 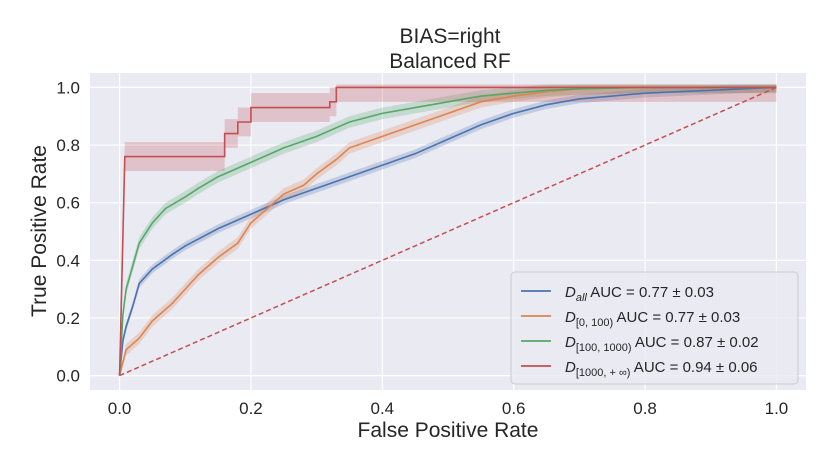 What do you see at coordinates (662, 344) in the screenshot?
I see `legend-label: D[100, 1000) AUC = 0.87 ± 0.02` at bounding box center [662, 344].